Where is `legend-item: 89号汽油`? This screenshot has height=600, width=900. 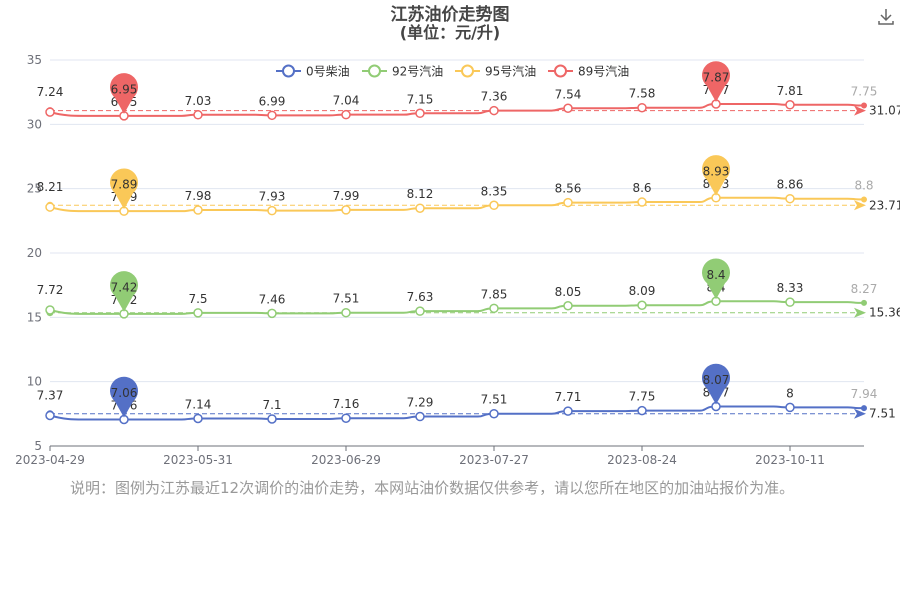
legend-item: 89号汽油 is located at coordinates (588, 71).